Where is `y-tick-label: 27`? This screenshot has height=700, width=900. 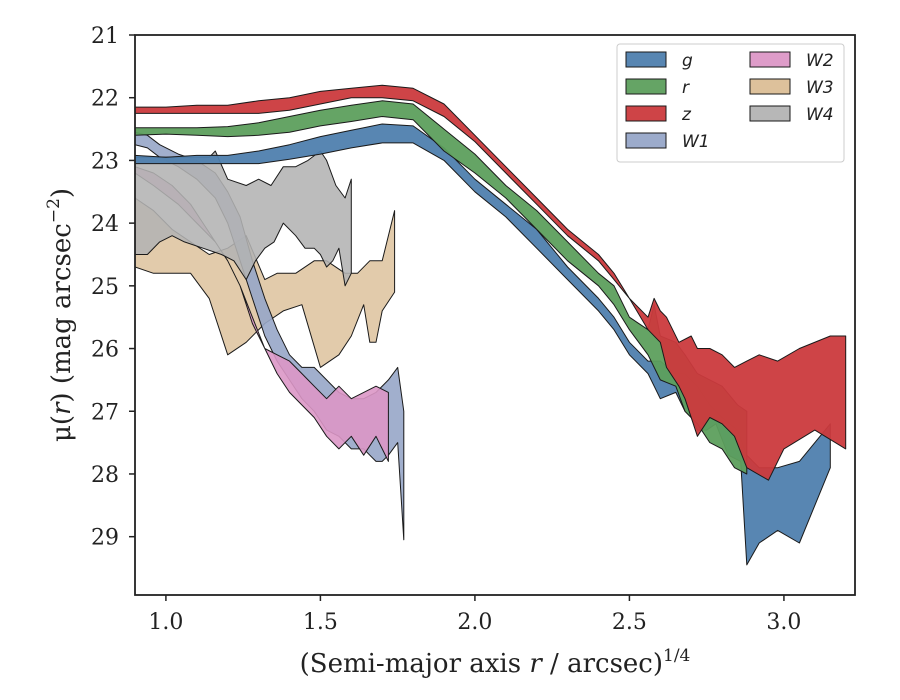
y-tick-label: 27 is located at coordinates (105, 412).